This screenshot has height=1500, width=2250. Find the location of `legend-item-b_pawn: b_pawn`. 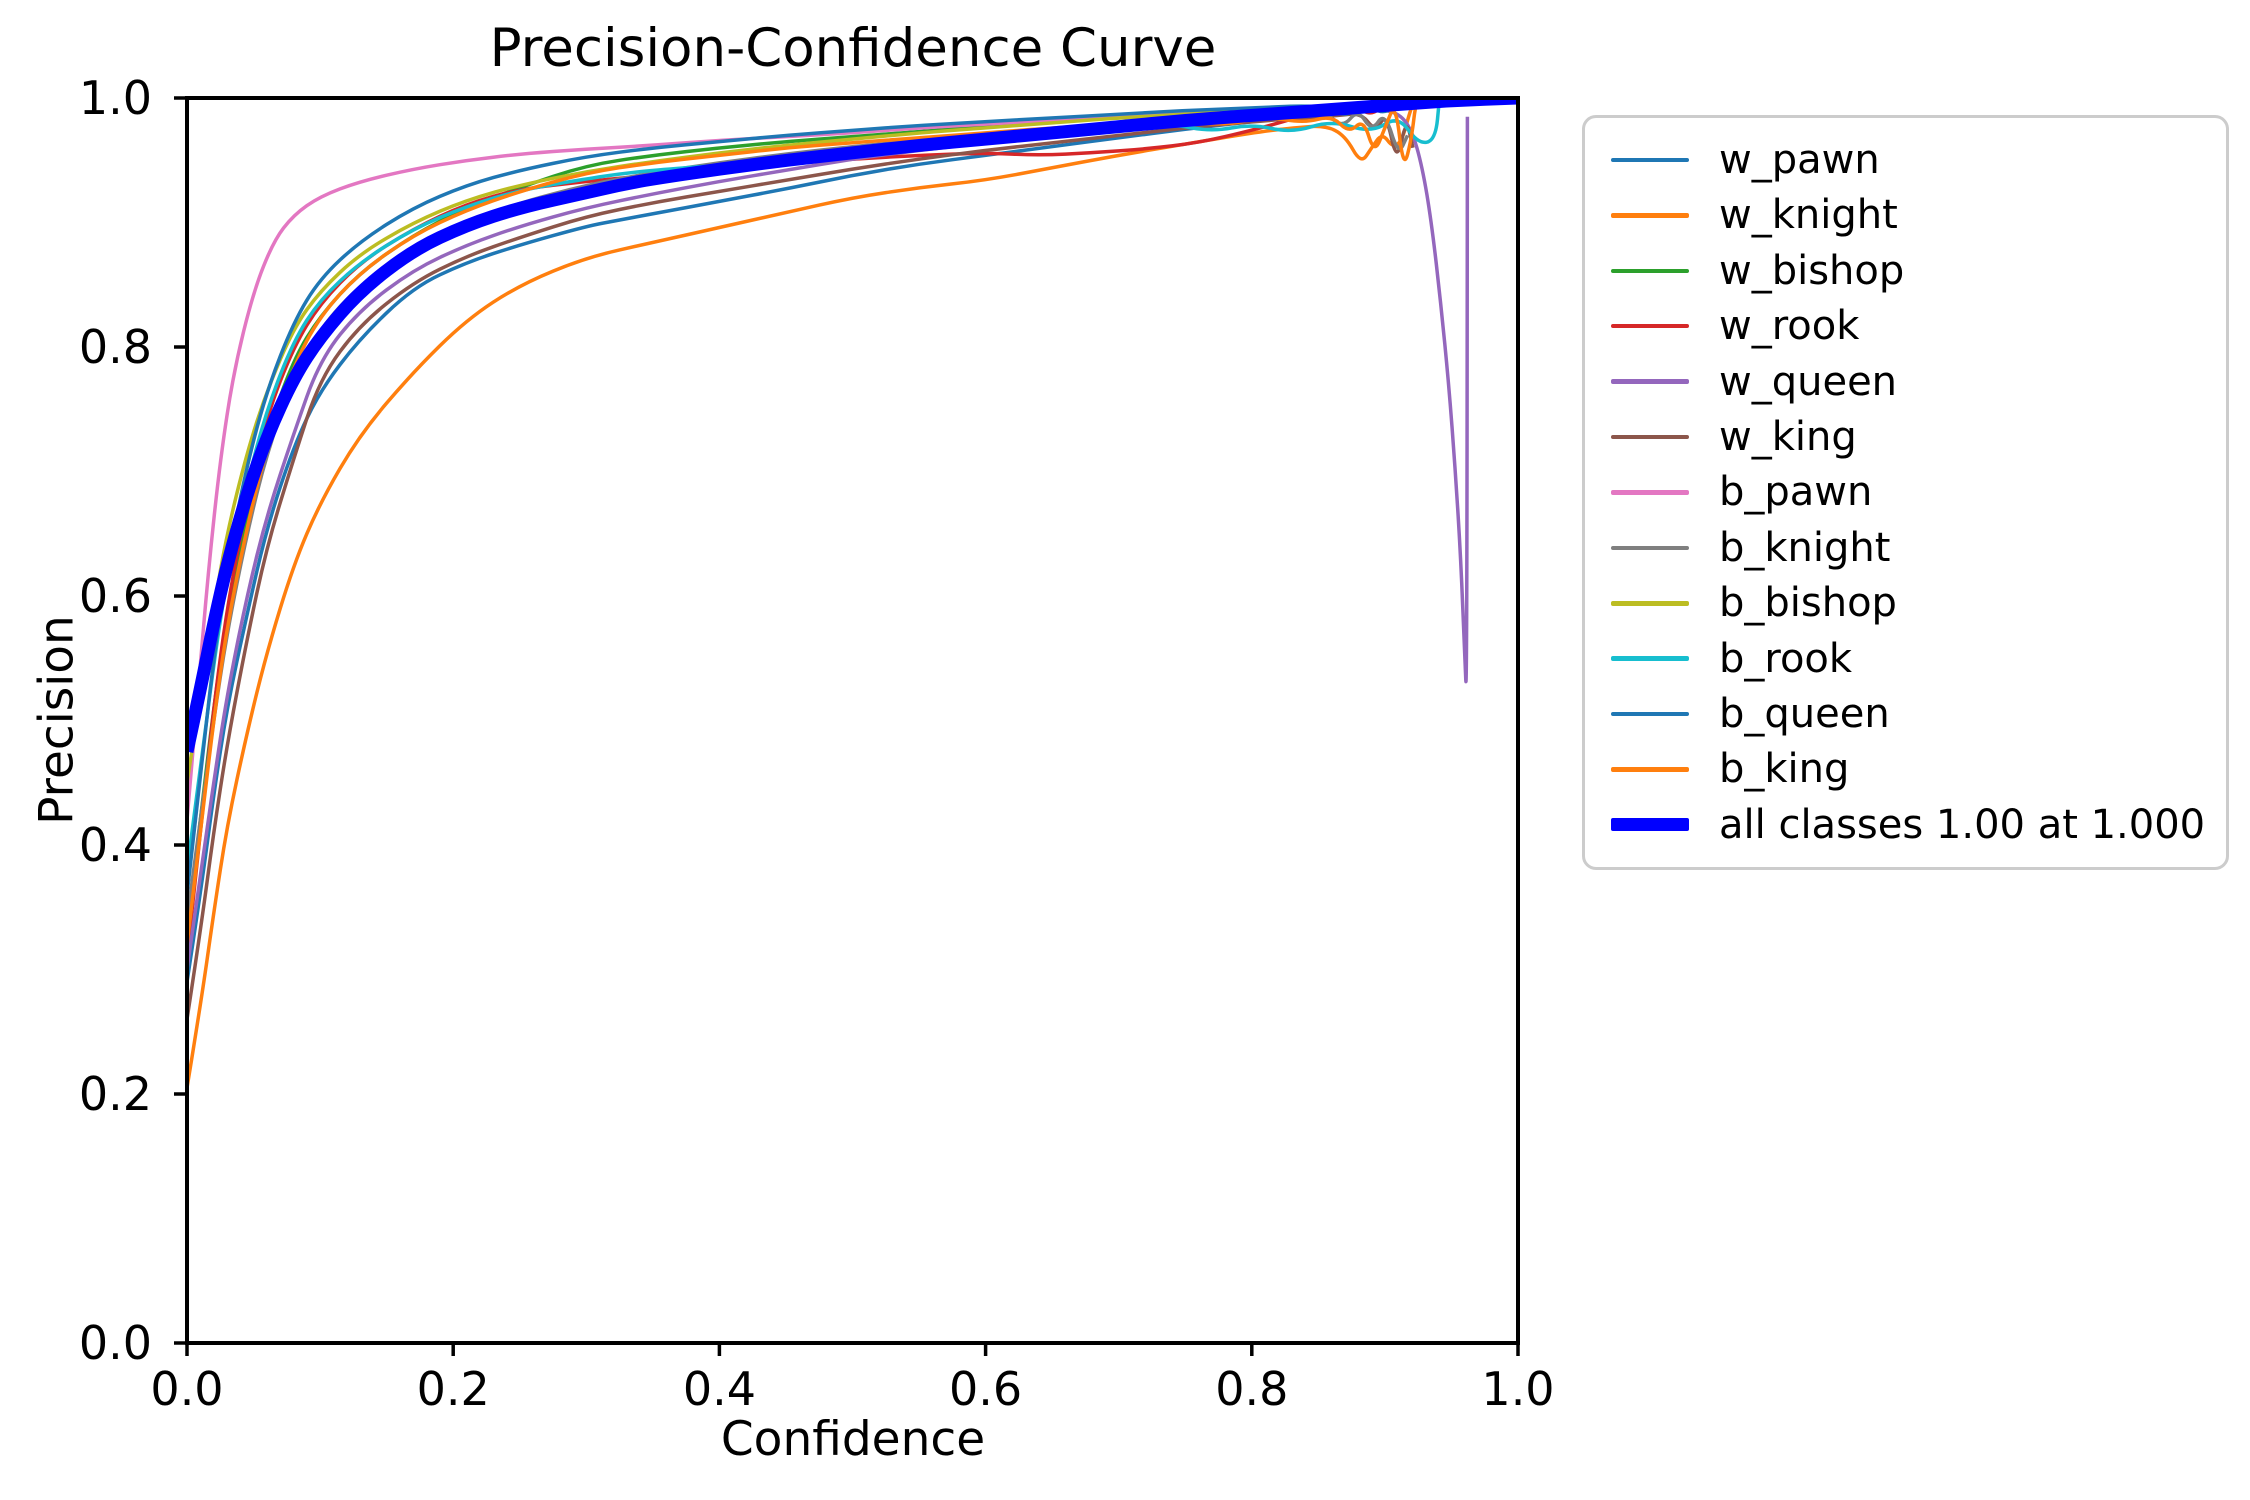

legend-item-b_pawn: b_pawn is located at coordinates (1908, 492).